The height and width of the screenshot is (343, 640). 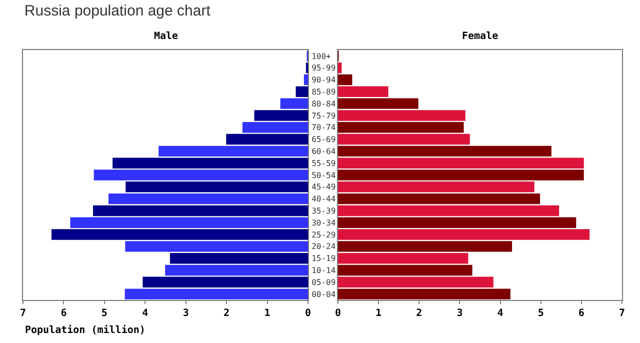 What do you see at coordinates (324, 235) in the screenshot?
I see `y-tick-label: 25-29` at bounding box center [324, 235].